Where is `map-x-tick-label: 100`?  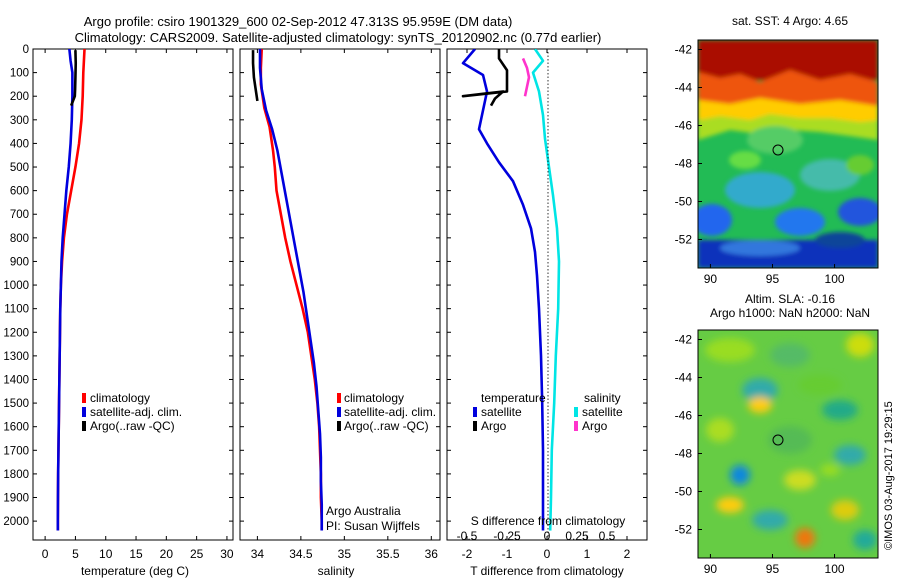 map-x-tick-label: 100 is located at coordinates (835, 279).